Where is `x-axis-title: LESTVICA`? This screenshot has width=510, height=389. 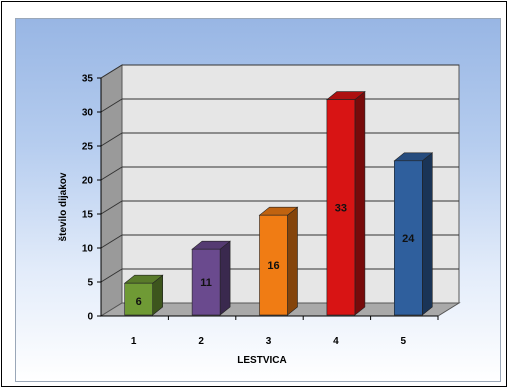 x-axis-title: LESTVICA is located at coordinates (261, 360).